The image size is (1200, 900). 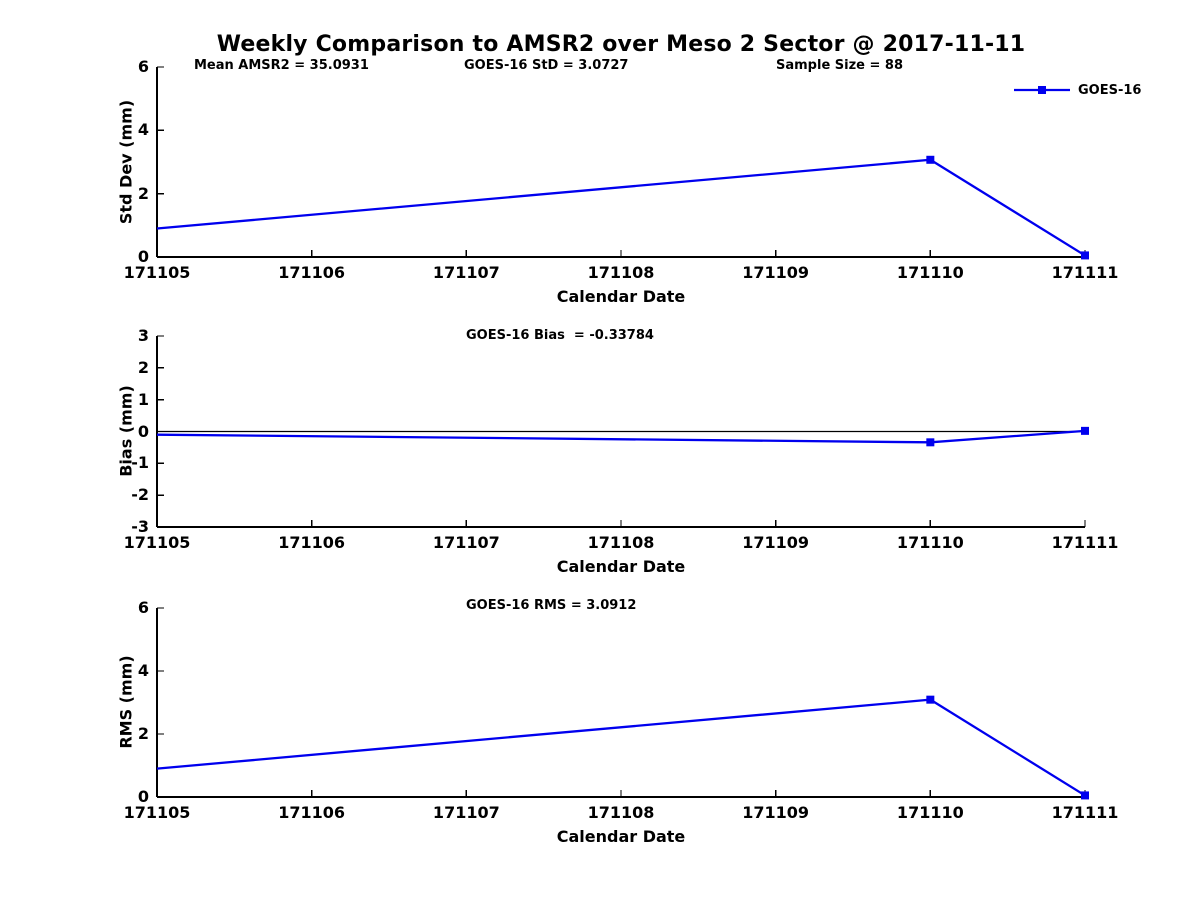 I want to click on y-axis-label-rms: RMS (mm), so click(x=126, y=702).